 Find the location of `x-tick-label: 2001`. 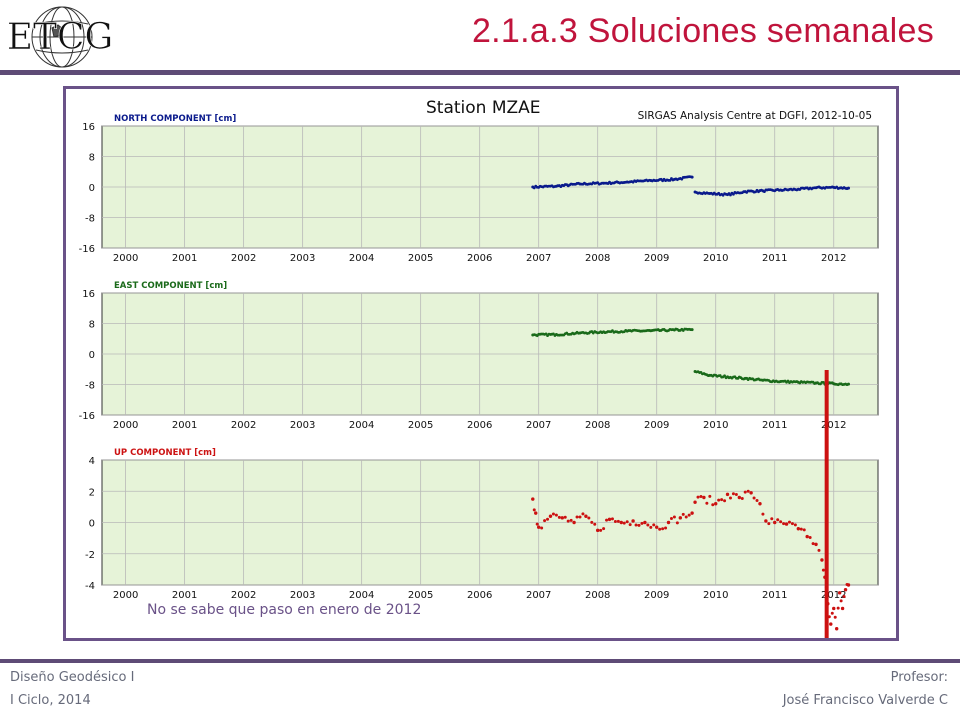

x-tick-label: 2001 is located at coordinates (184, 258).